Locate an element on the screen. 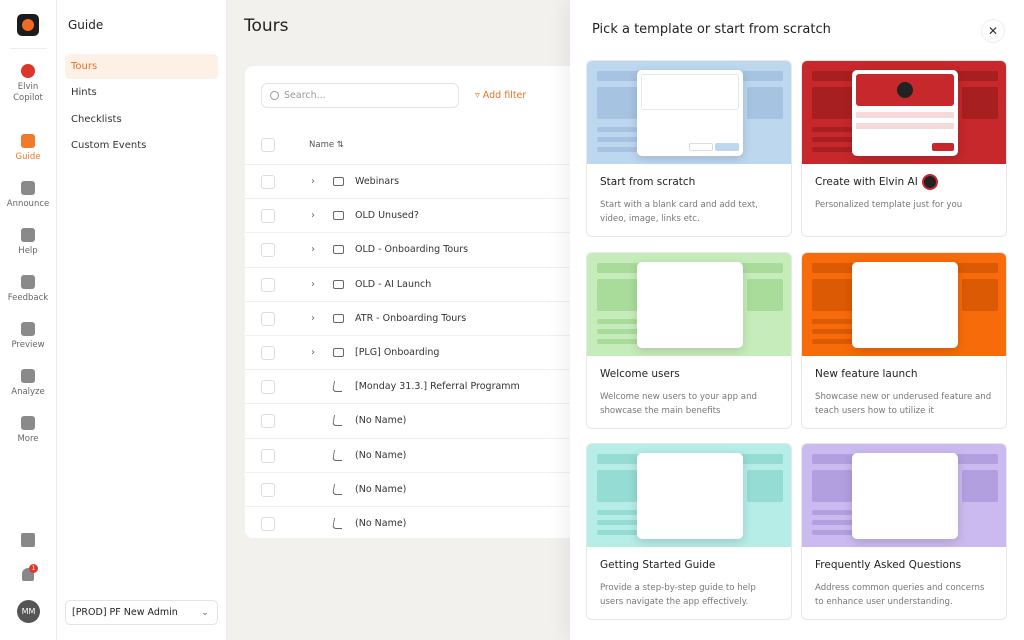 The width and height of the screenshot is (1024, 640). ai-badge is located at coordinates (930, 182).